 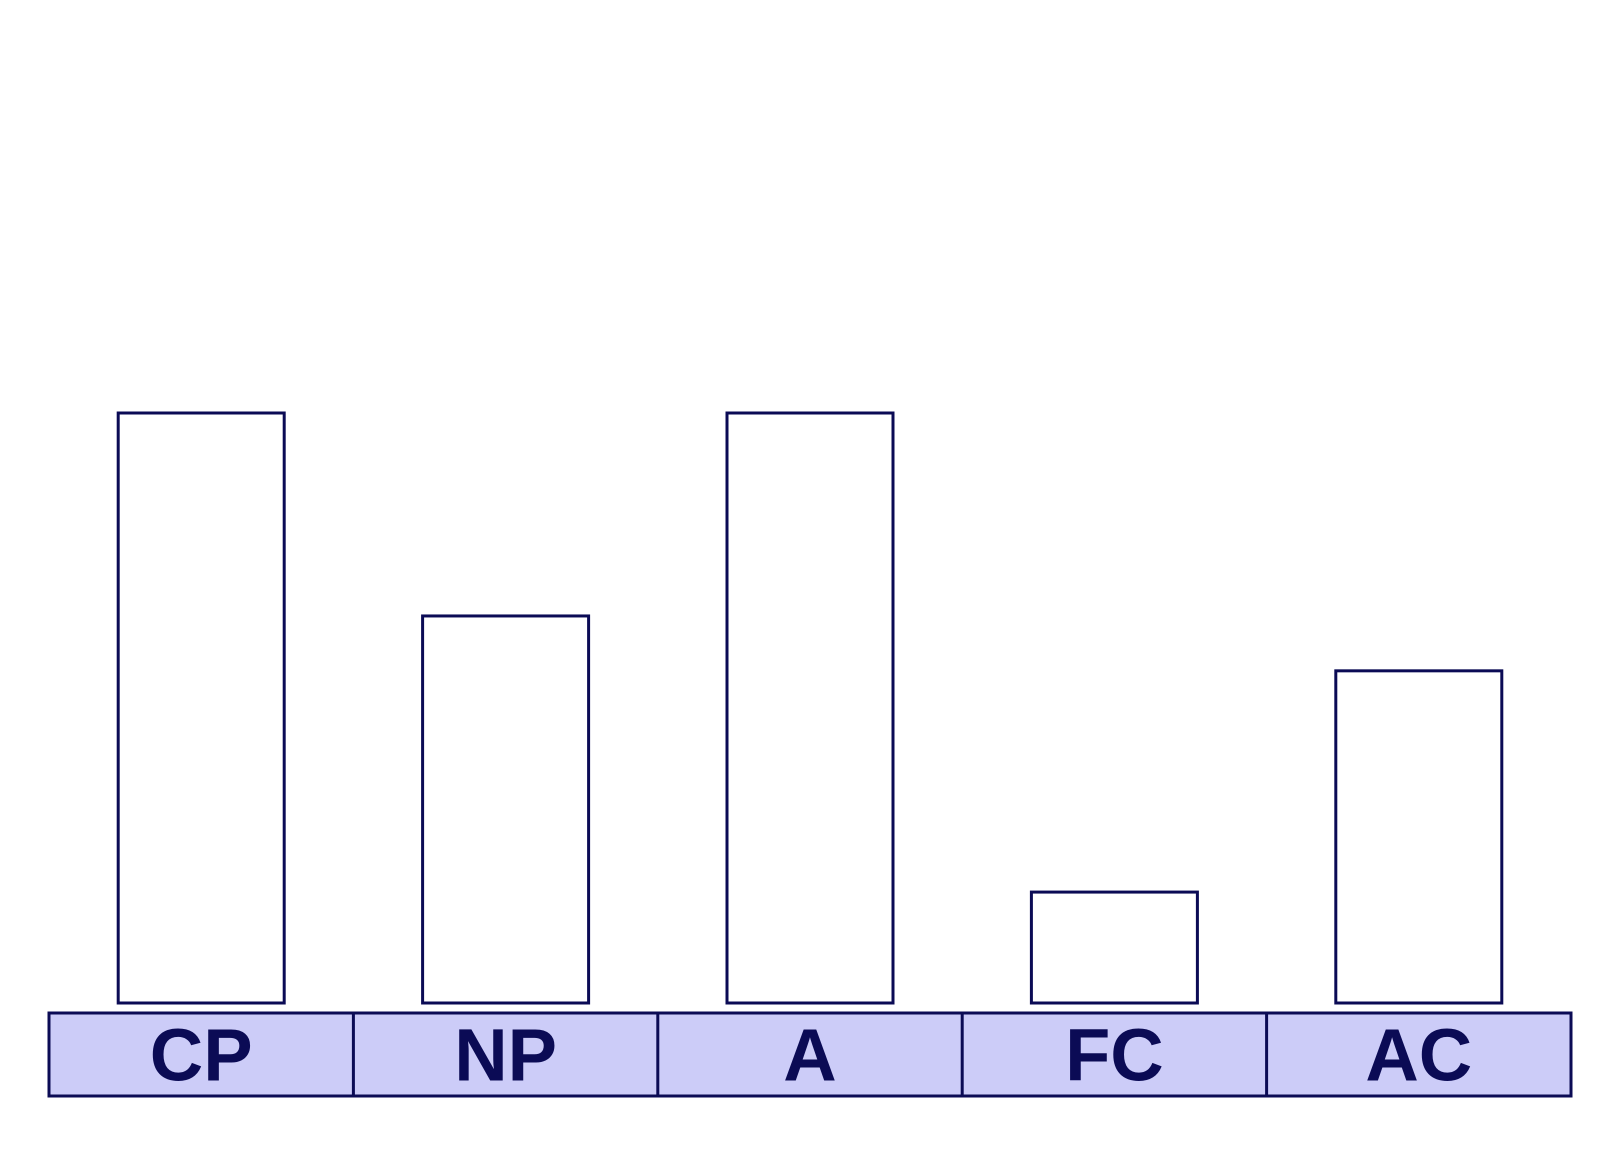 I want to click on bar-ac, so click(x=1419, y=837).